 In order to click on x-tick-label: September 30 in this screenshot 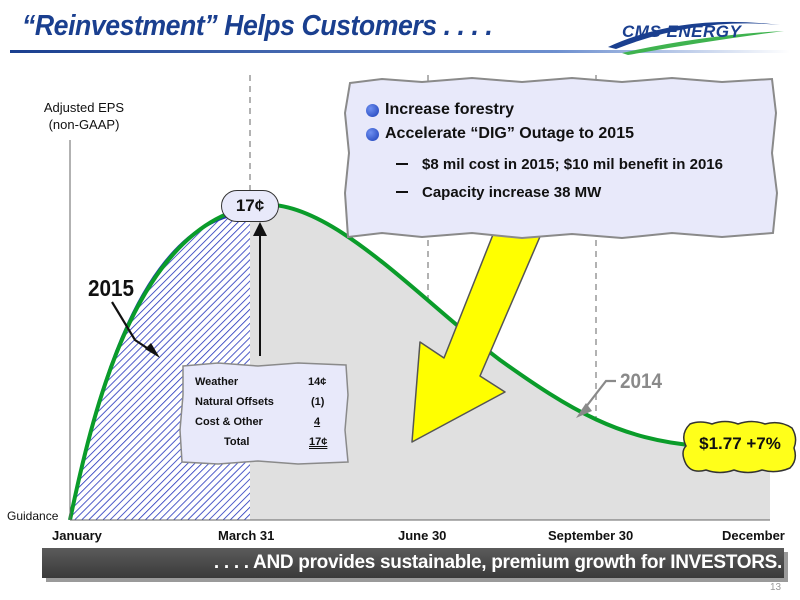, I will do `click(591, 535)`.